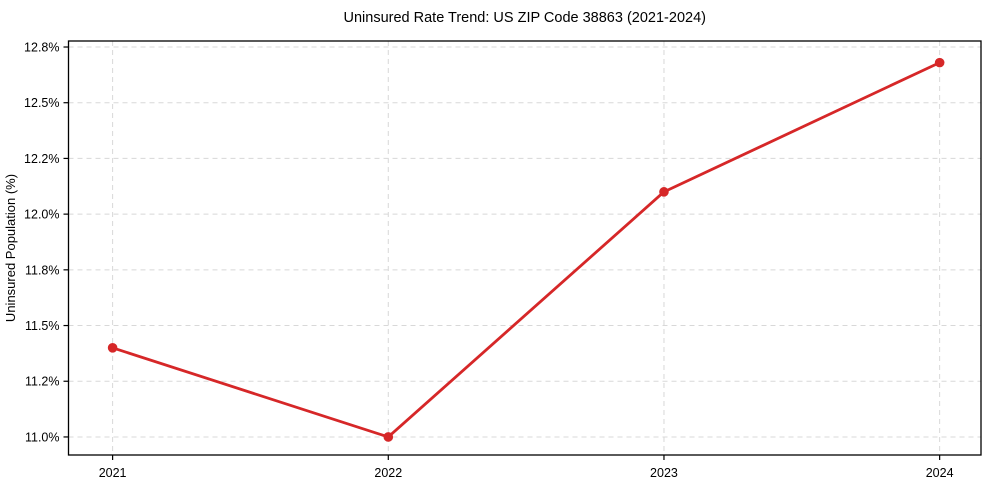 The width and height of the screenshot is (989, 495). What do you see at coordinates (41, 103) in the screenshot?
I see `y-tick-label: 12.5%` at bounding box center [41, 103].